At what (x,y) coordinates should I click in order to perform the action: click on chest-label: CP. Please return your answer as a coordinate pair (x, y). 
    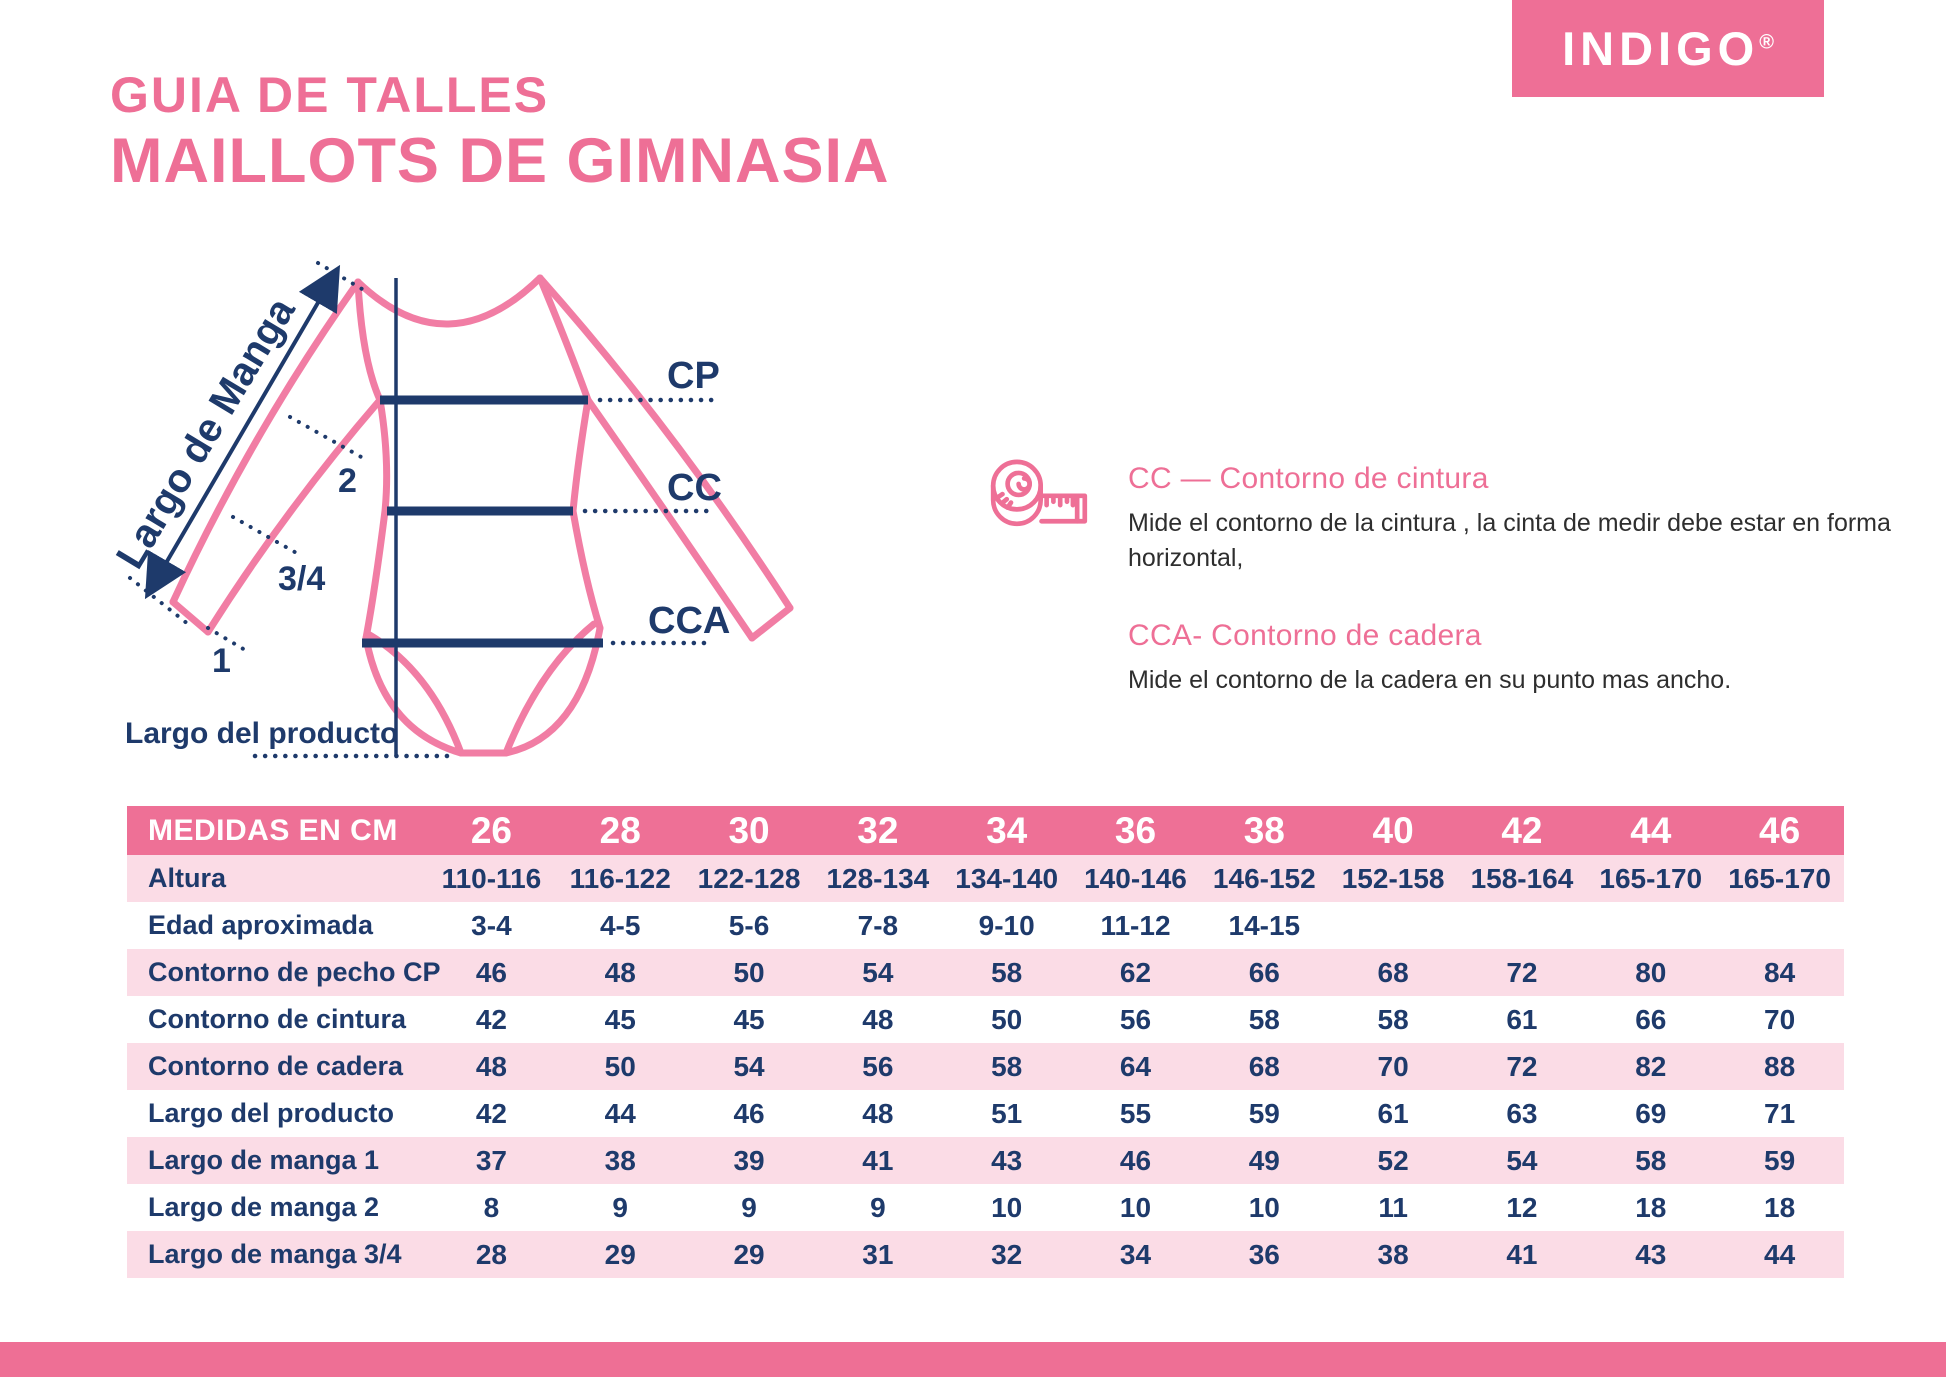
    Looking at the image, I should click on (693, 376).